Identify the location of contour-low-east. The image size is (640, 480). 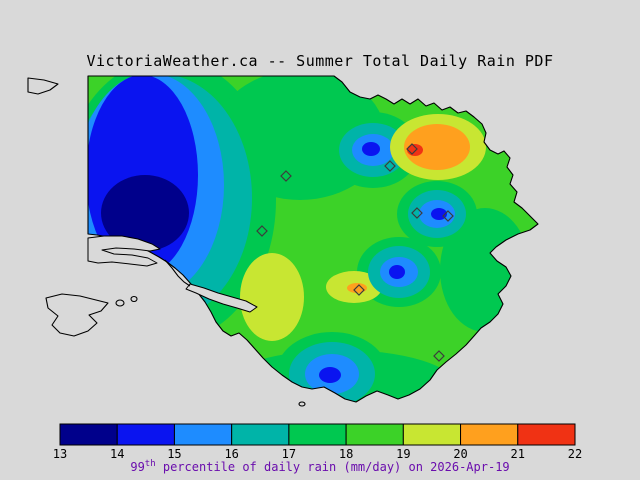
(437, 214).